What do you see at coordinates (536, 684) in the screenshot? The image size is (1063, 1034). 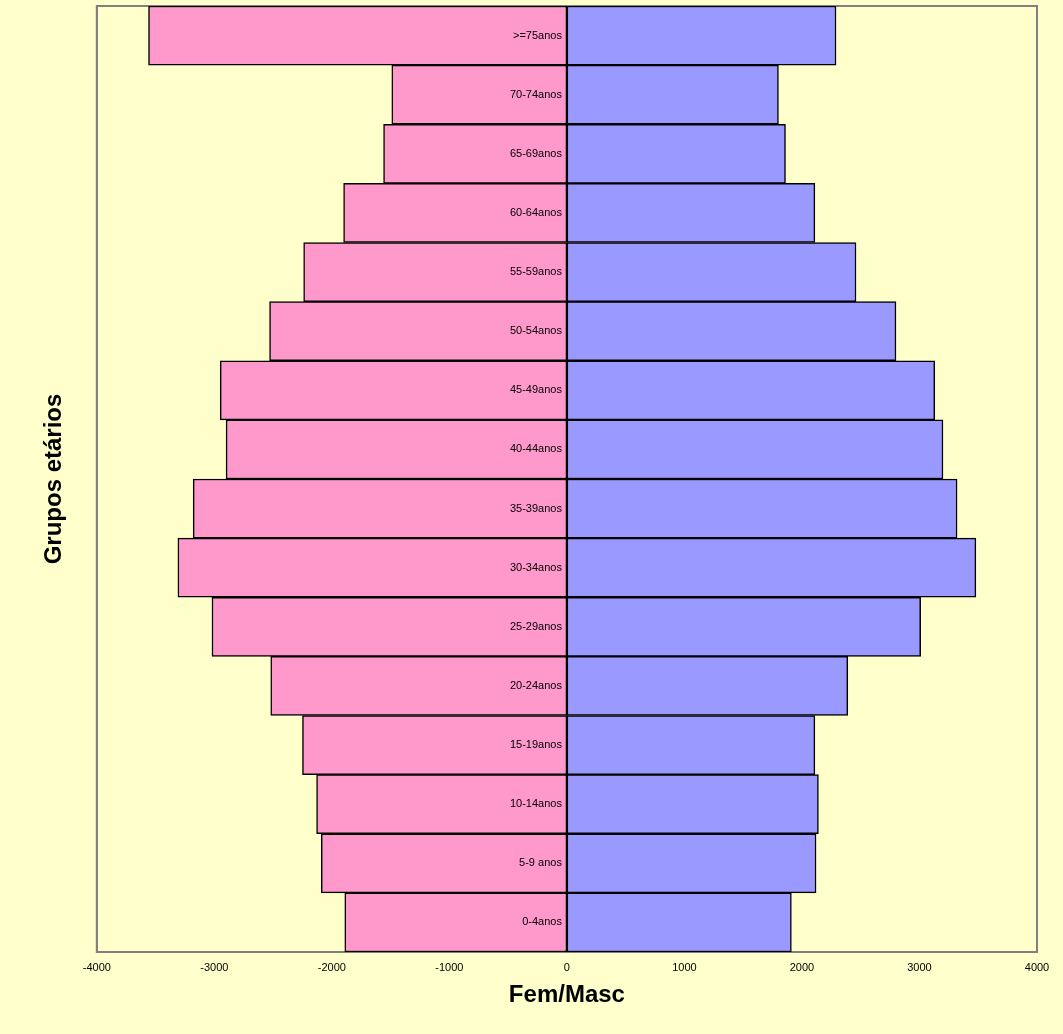 I see `y-tick-label: 20-24anos` at bounding box center [536, 684].